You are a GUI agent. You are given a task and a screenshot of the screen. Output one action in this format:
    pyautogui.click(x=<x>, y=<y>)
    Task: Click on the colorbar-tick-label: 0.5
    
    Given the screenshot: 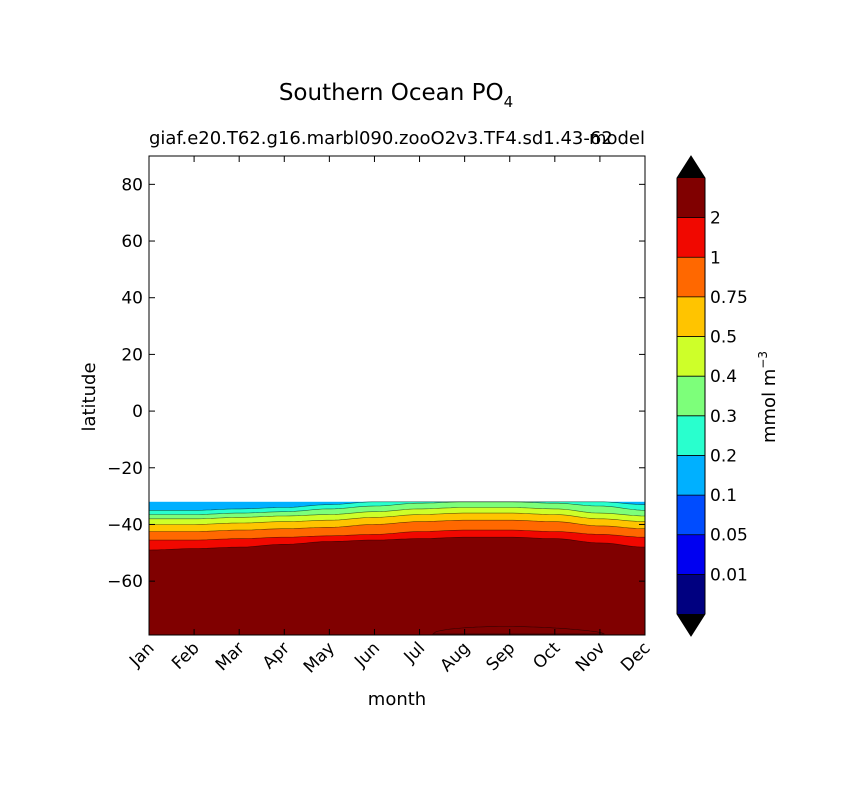 What is the action you would take?
    pyautogui.click(x=723, y=338)
    